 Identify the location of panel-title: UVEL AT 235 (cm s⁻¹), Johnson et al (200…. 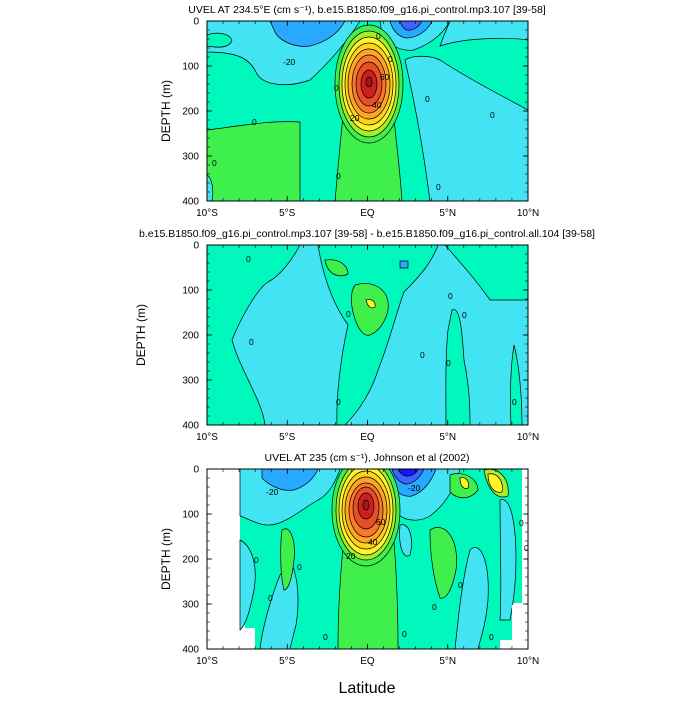
(367, 458).